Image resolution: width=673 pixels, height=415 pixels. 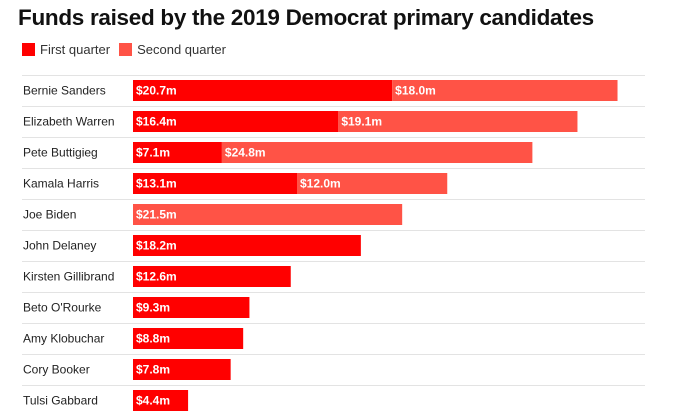 What do you see at coordinates (56, 370) in the screenshot?
I see `category-label-cory-booker: Cory Booker` at bounding box center [56, 370].